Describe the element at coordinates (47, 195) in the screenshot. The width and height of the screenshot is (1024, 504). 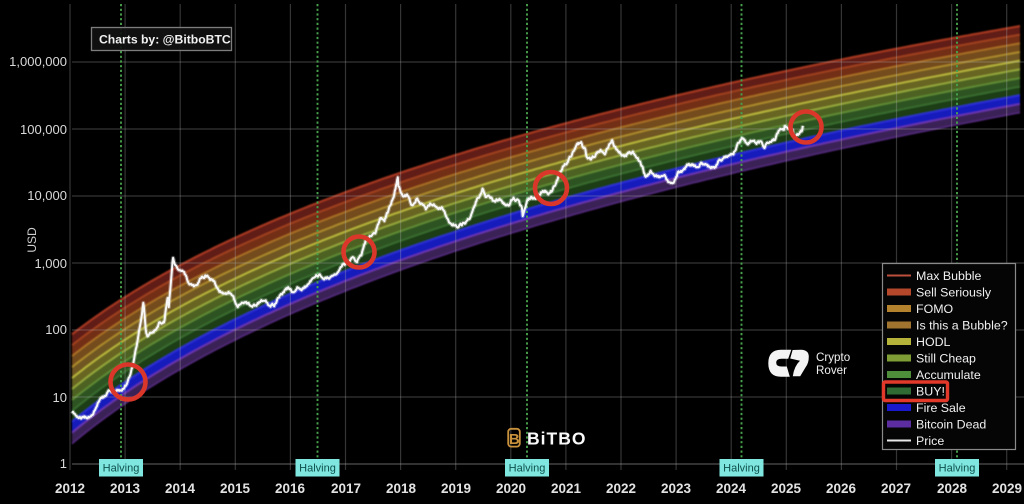
I see `svg-text: 10,000` at that location.